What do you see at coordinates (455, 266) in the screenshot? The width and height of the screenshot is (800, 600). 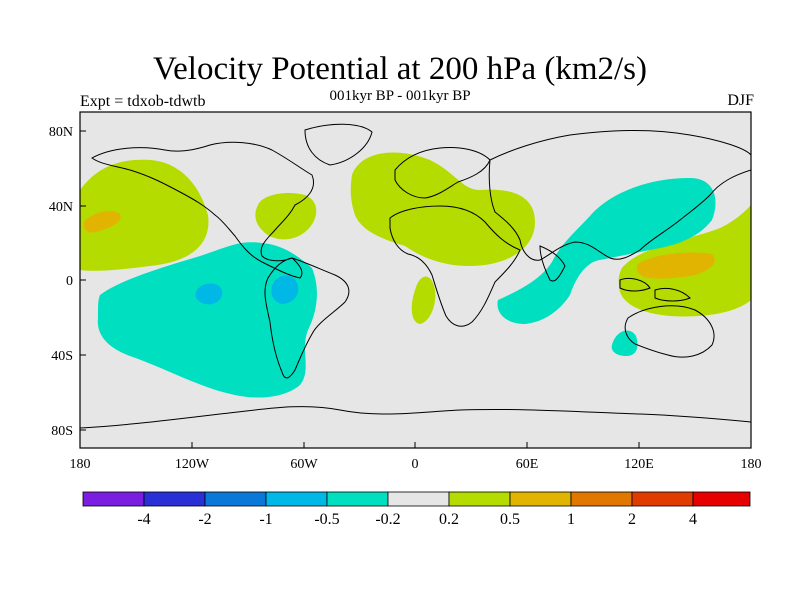 I see `coast-africa` at bounding box center [455, 266].